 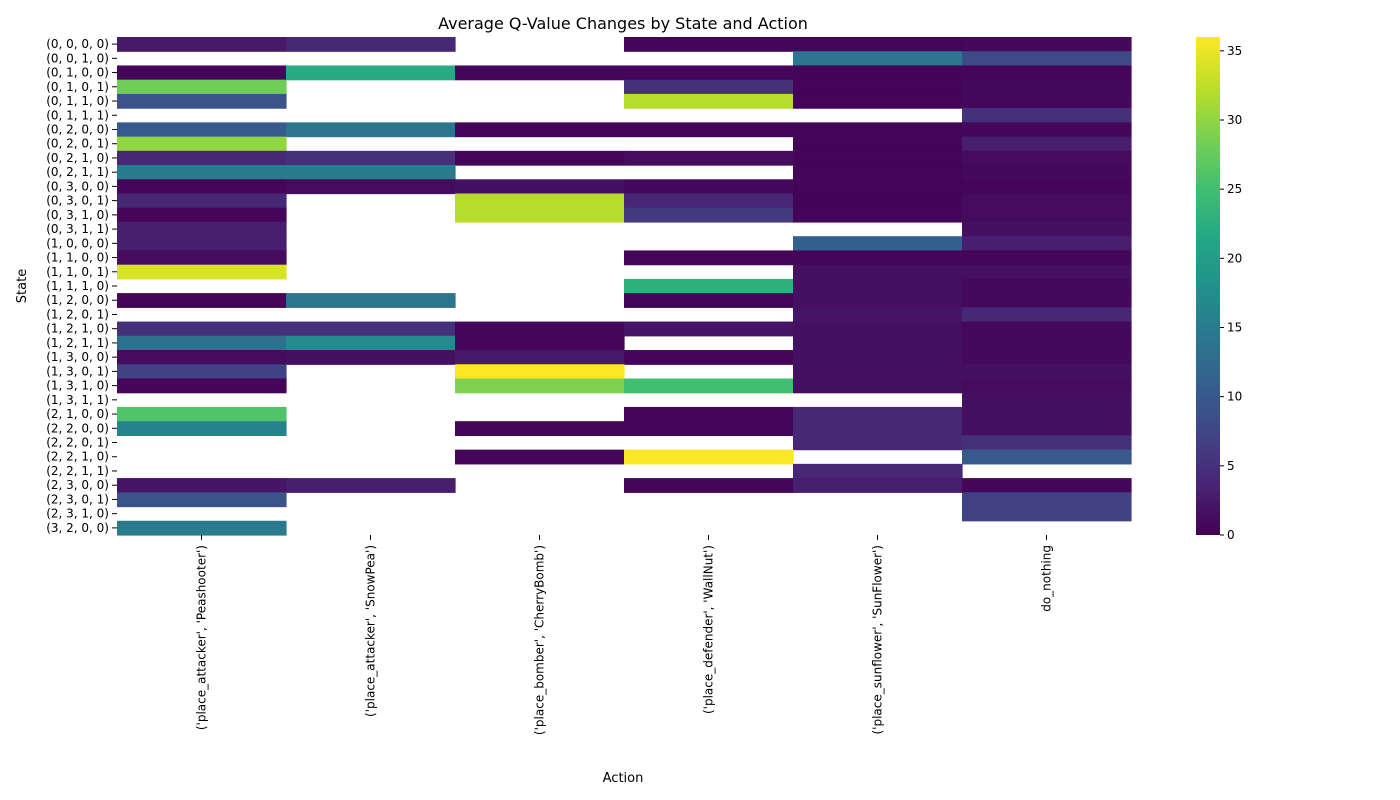 What do you see at coordinates (1231, 466) in the screenshot?
I see `colorbar-tick-label: 5` at bounding box center [1231, 466].